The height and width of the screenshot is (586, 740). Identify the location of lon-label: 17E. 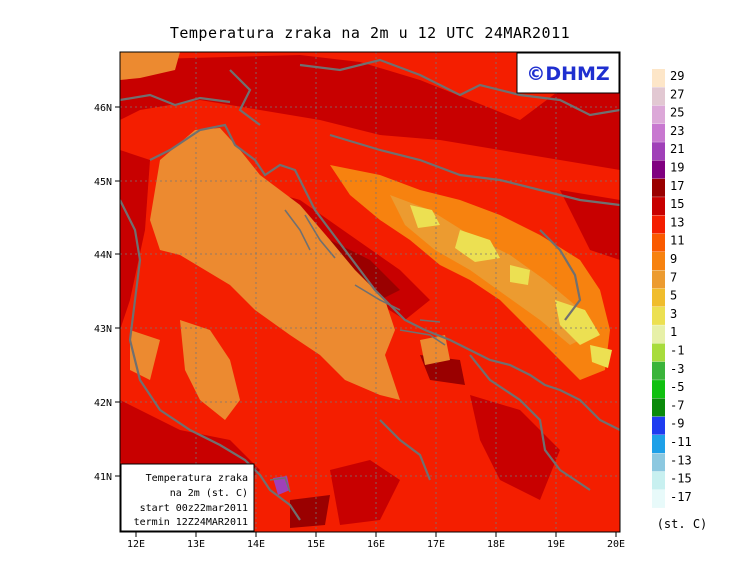
(436, 544).